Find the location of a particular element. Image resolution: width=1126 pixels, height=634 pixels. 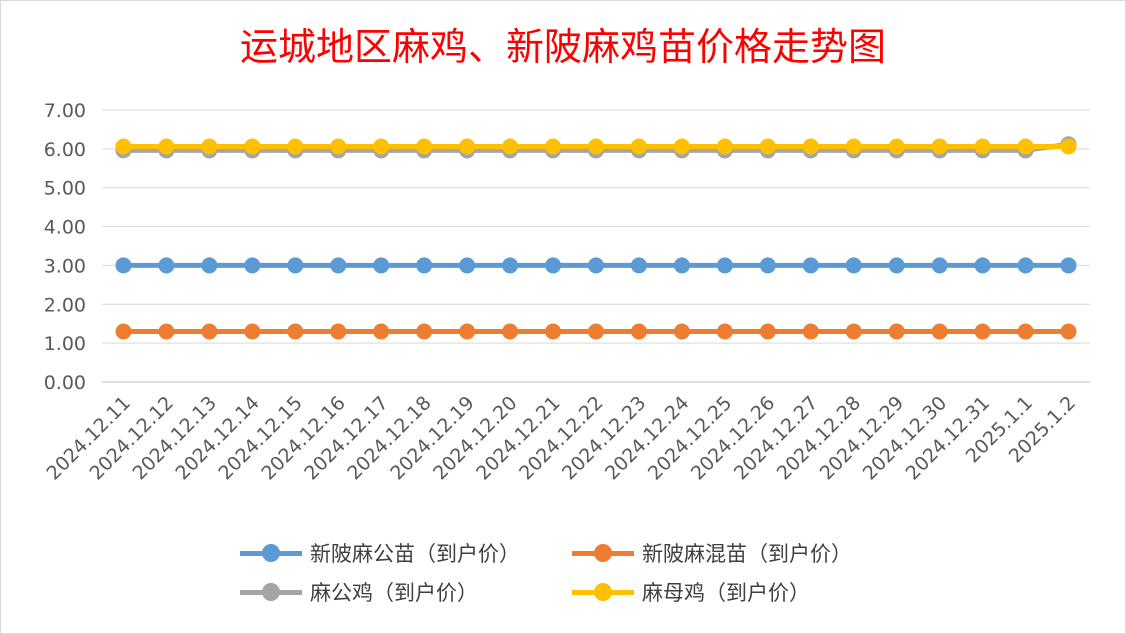

legend-label-4: 麻母鸡（到户价） is located at coordinates (726, 593).